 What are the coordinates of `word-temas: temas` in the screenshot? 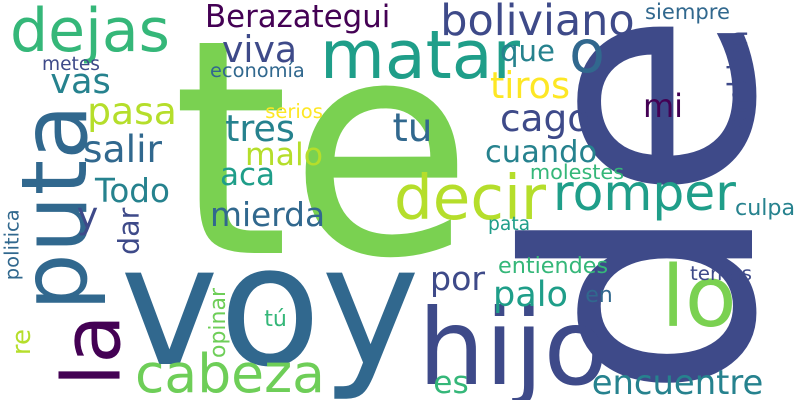 It's located at (721, 273).